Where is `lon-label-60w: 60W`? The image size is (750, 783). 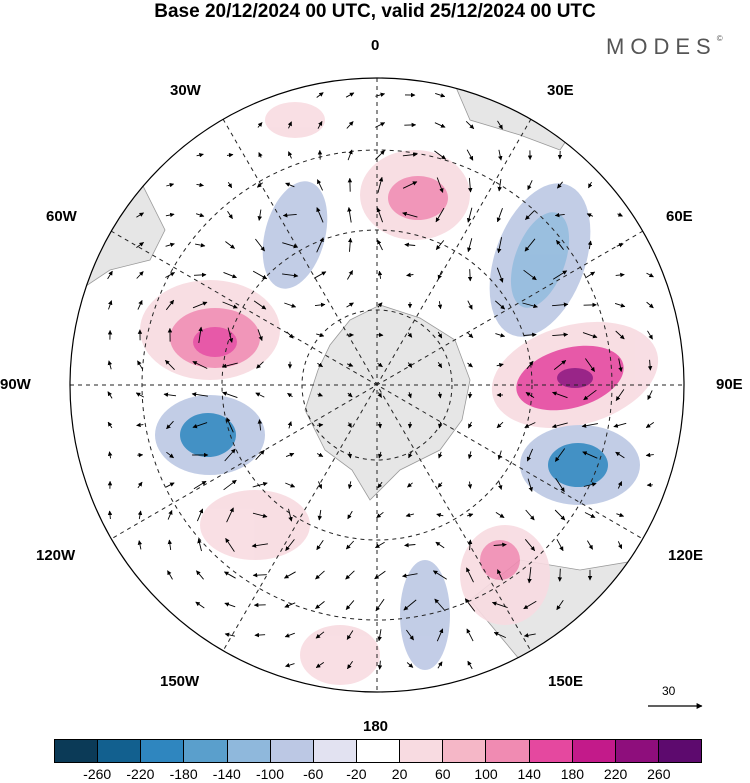 lon-label-60w: 60W is located at coordinates (61, 216).